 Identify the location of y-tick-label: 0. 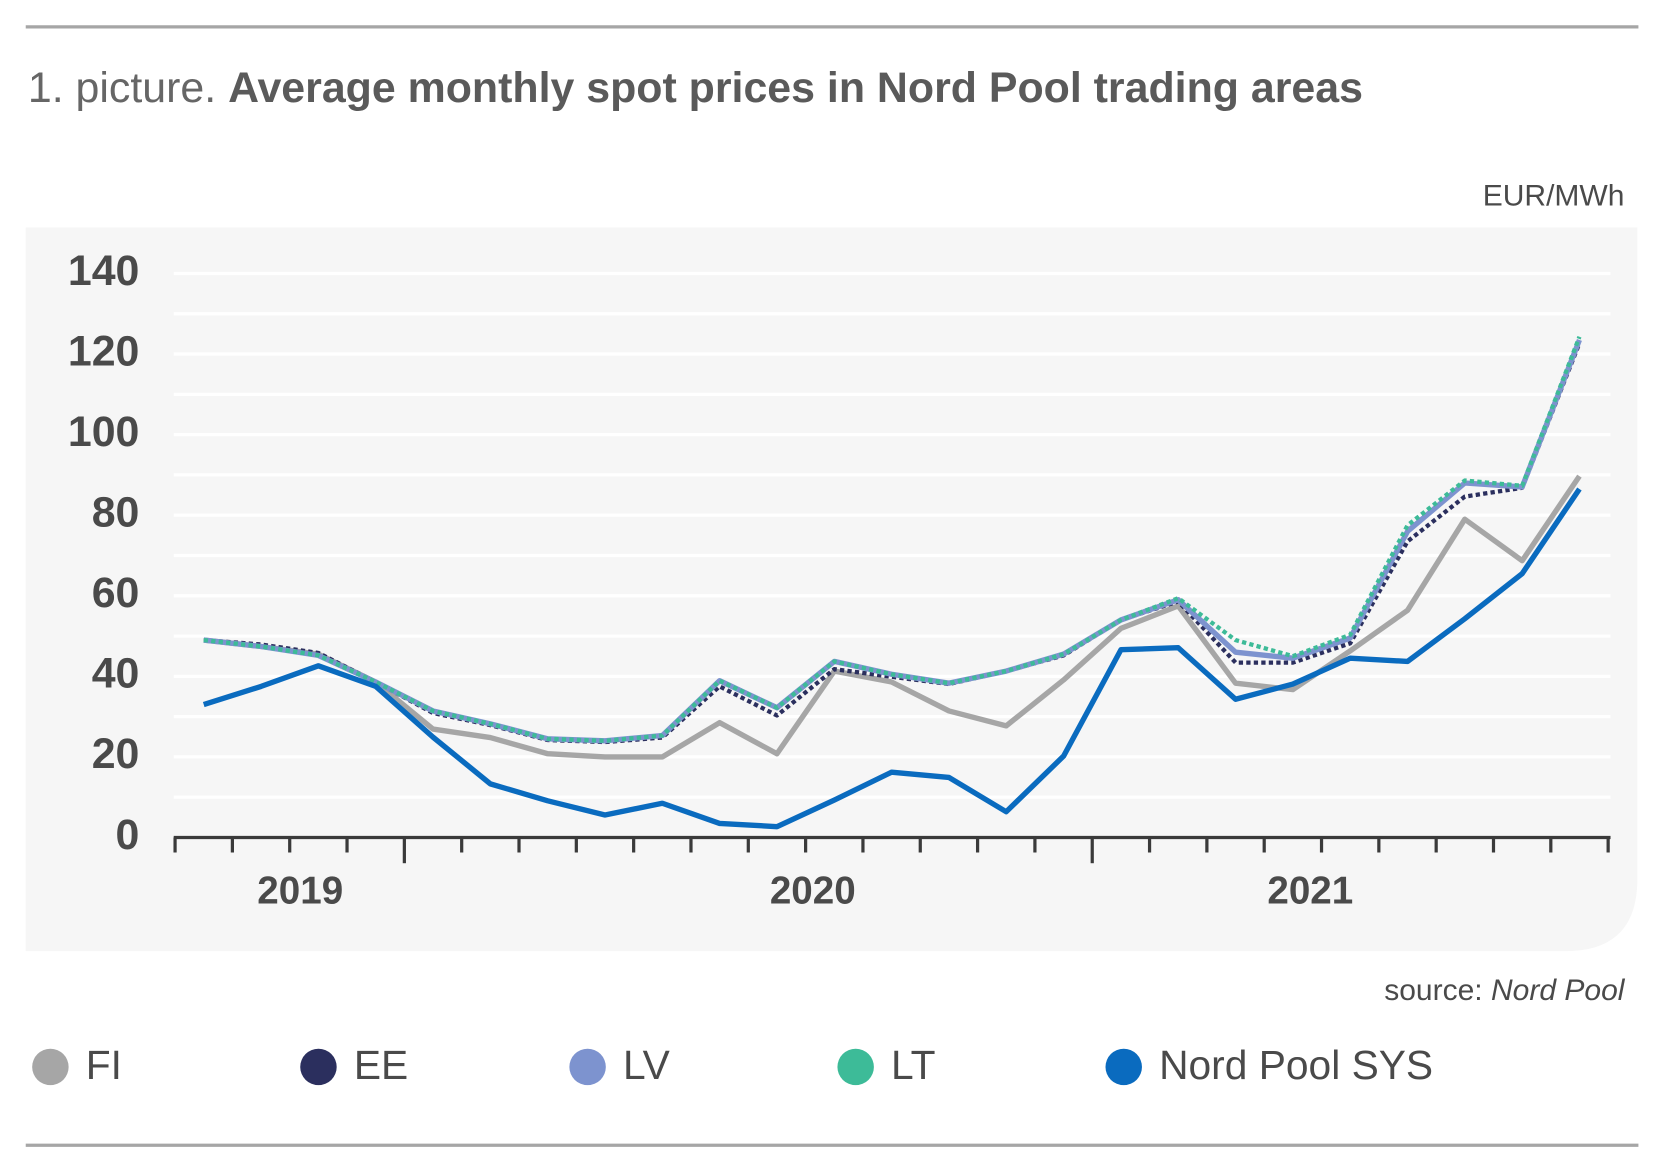
(128, 835).